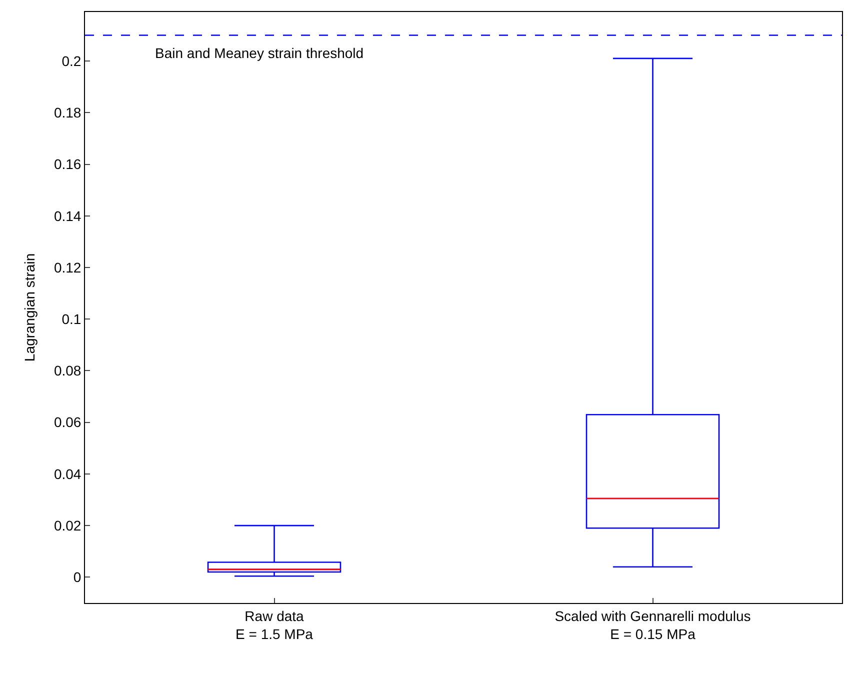  I want to click on y-tick-label: 0.04, so click(68, 474).